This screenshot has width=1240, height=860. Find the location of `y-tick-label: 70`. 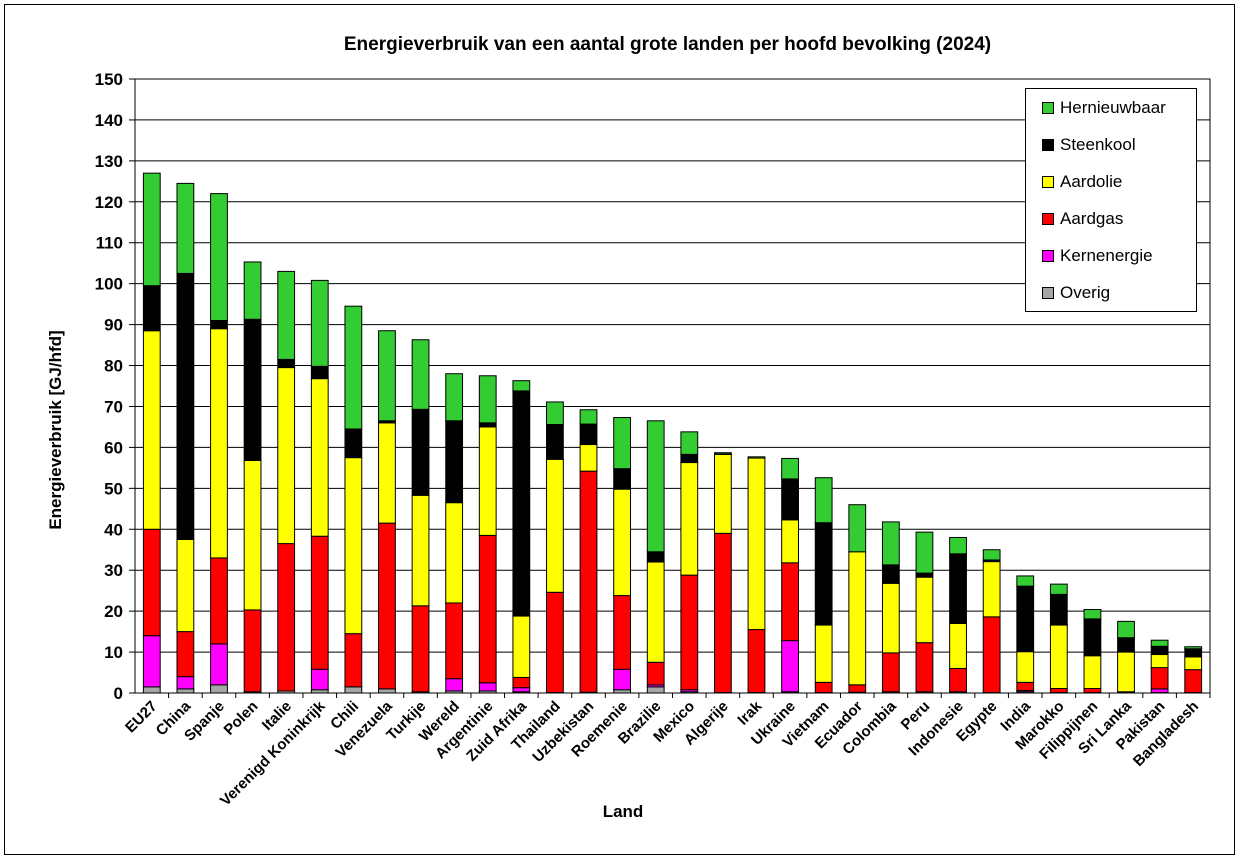

y-tick-label: 70 is located at coordinates (113, 406).